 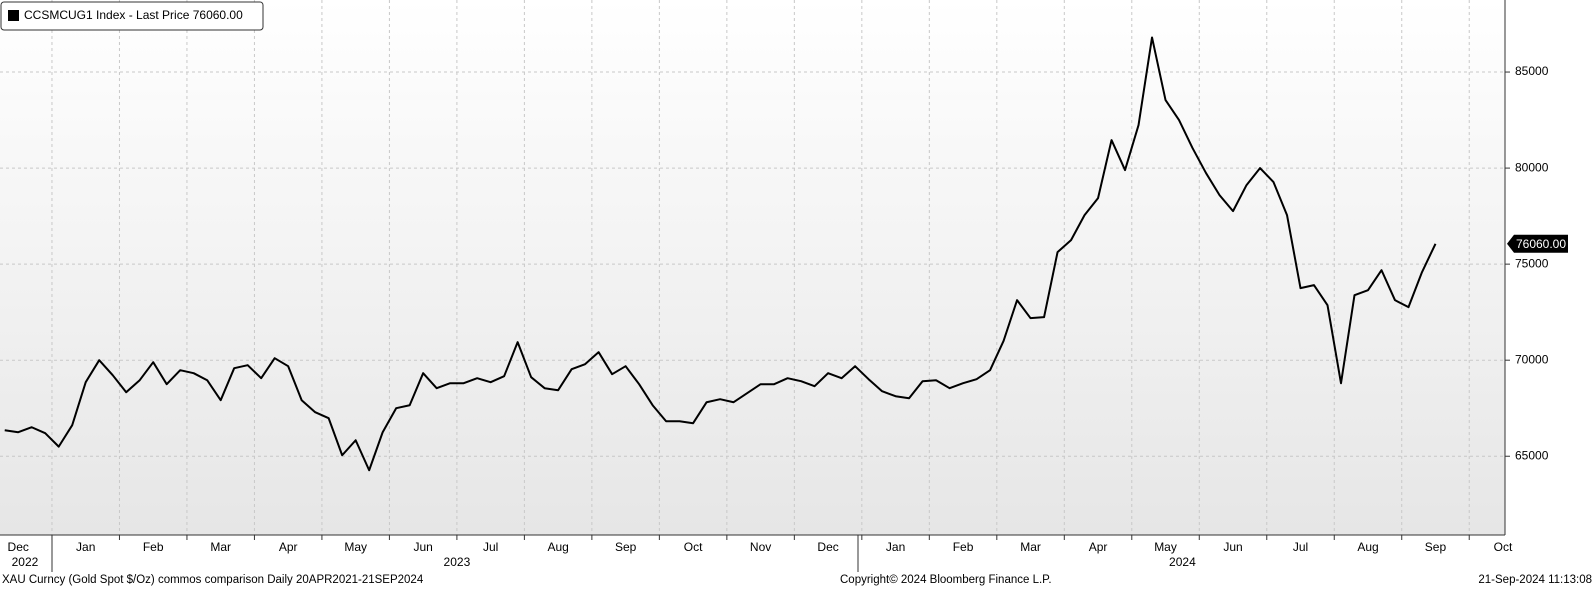 I want to click on y-tick-label: 75000, so click(x=1532, y=263).